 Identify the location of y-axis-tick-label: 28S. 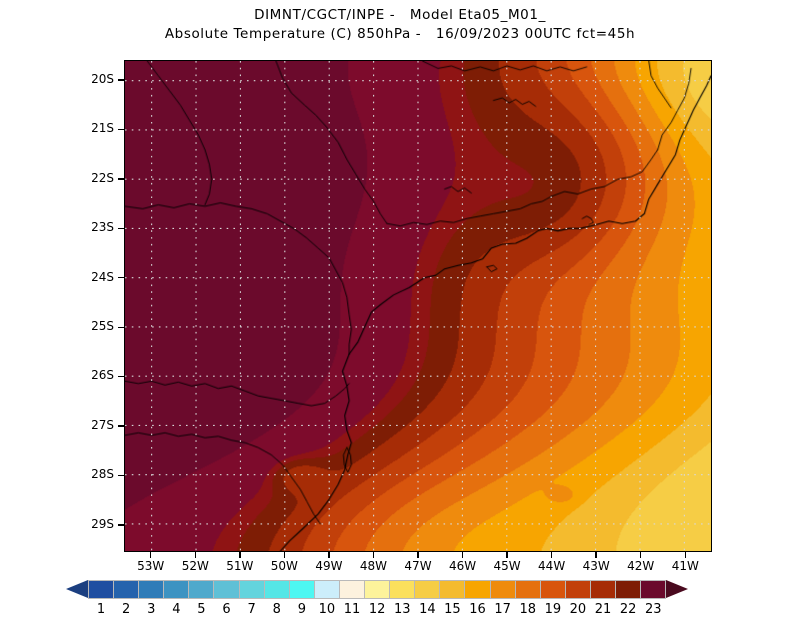
(102, 474).